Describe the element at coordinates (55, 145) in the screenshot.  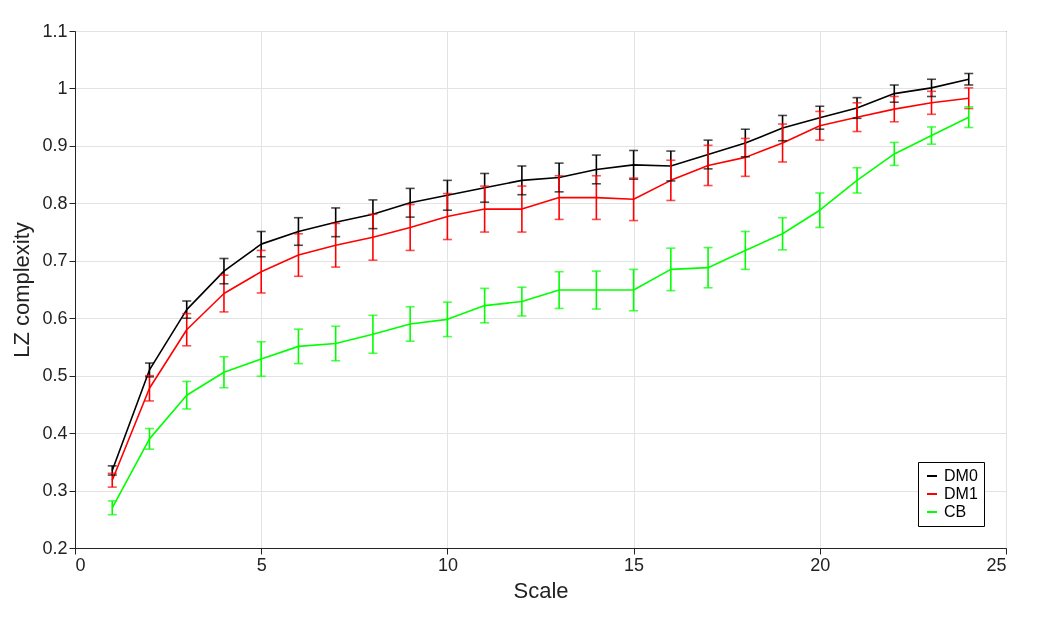
I see `y-tick-label: 0.9` at that location.